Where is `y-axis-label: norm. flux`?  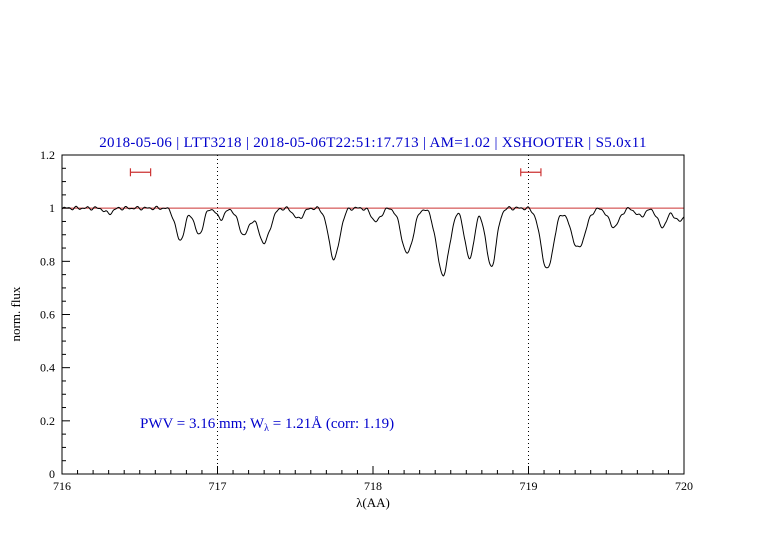 y-axis-label: norm. flux is located at coordinates (15, 314).